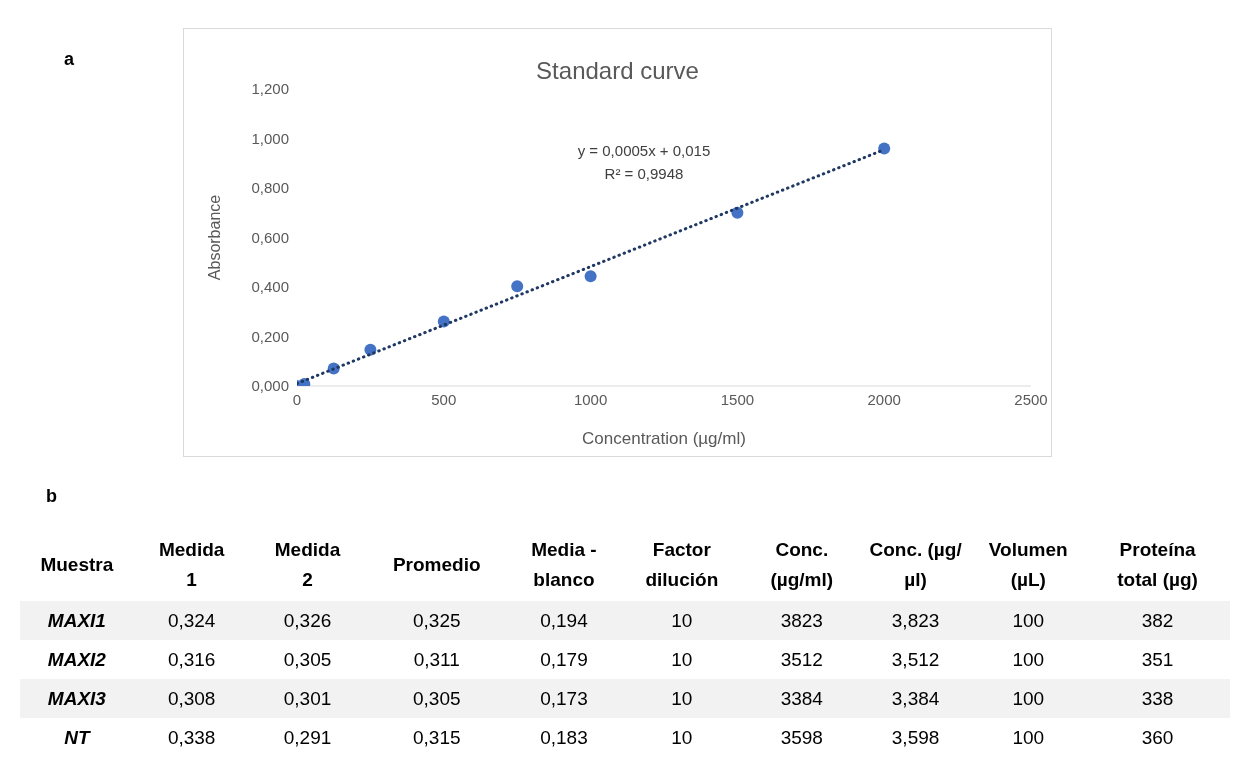  I want to click on y-tick-label: 0,200, so click(270, 336).